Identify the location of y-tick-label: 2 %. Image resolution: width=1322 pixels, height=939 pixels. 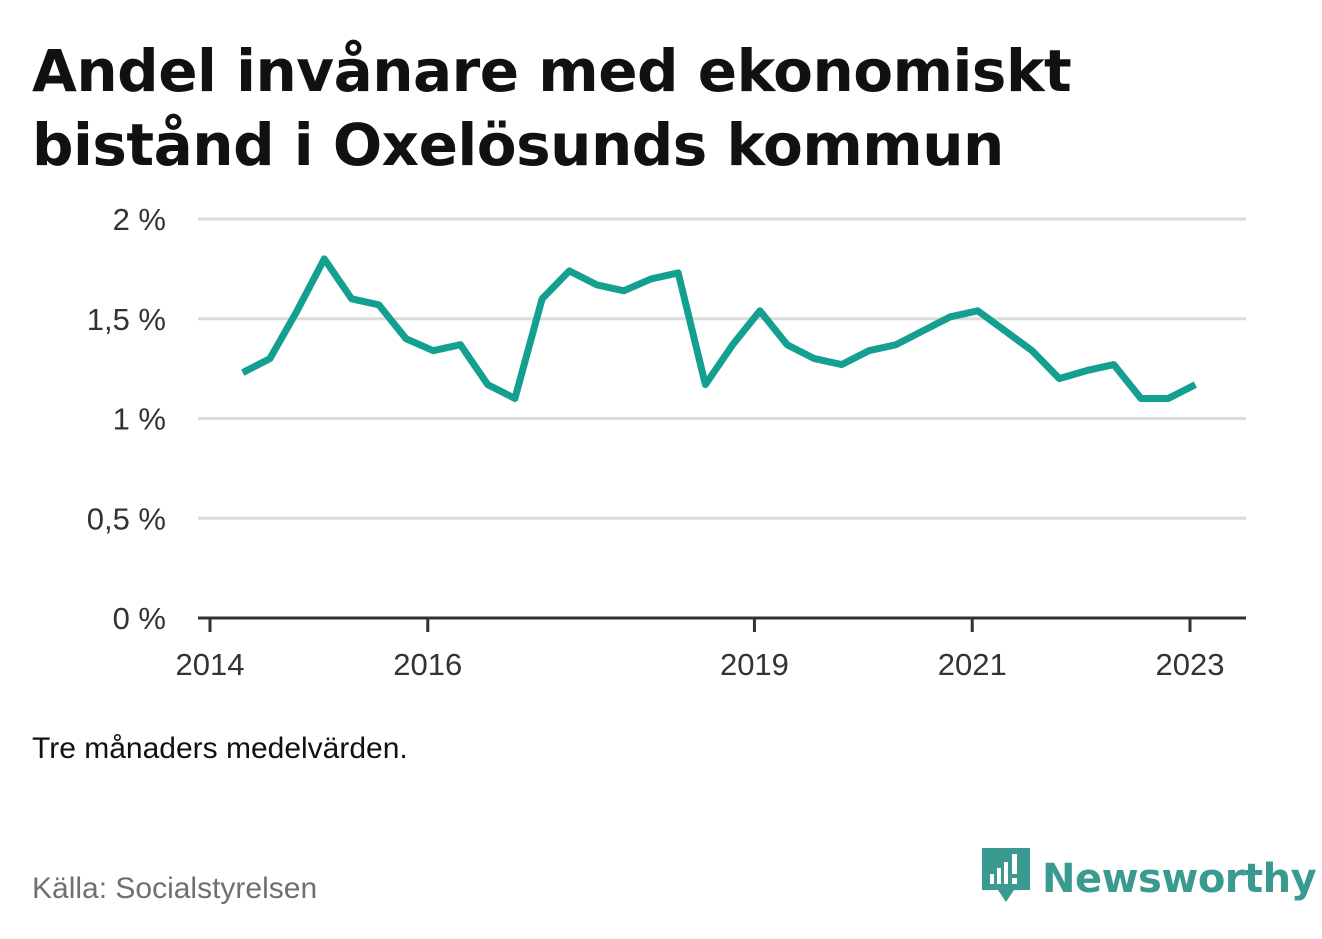
(139, 219).